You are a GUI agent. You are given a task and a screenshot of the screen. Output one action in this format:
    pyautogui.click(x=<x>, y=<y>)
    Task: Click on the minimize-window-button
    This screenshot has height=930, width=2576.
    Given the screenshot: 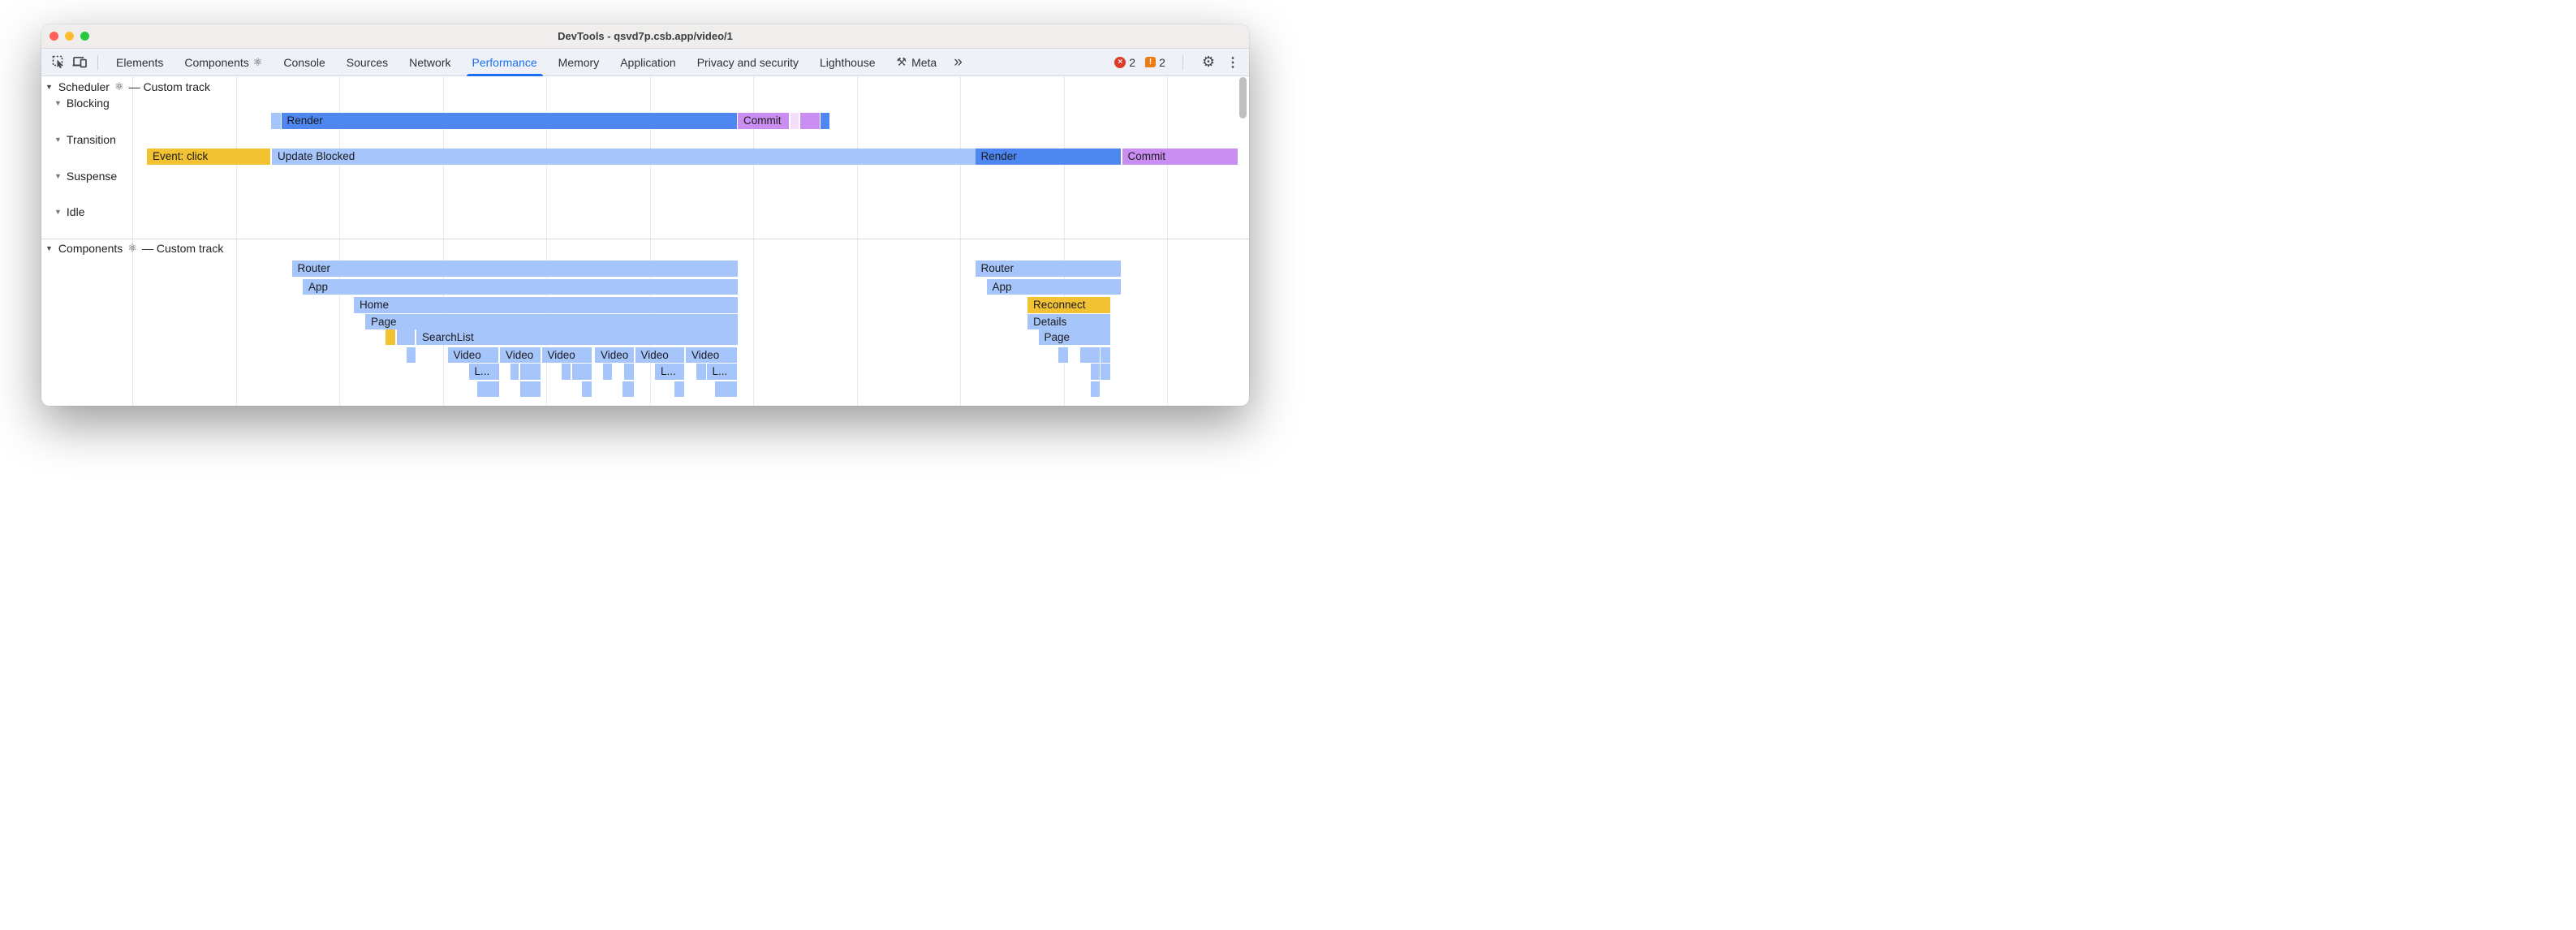 What is the action you would take?
    pyautogui.click(x=69, y=36)
    